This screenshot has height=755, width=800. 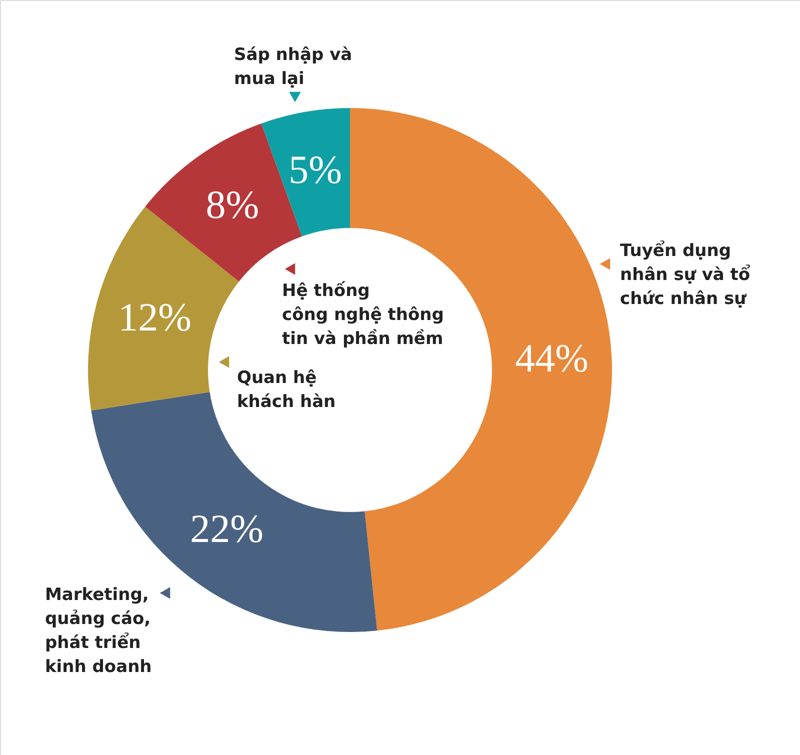 I want to click on slice-label: Sáp nhập và mua lại, so click(x=293, y=67).